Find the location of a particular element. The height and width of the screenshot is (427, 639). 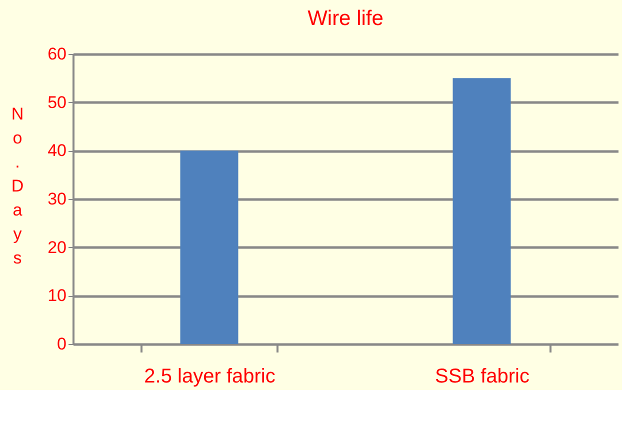

y-tick-label: 30 is located at coordinates (57, 199).